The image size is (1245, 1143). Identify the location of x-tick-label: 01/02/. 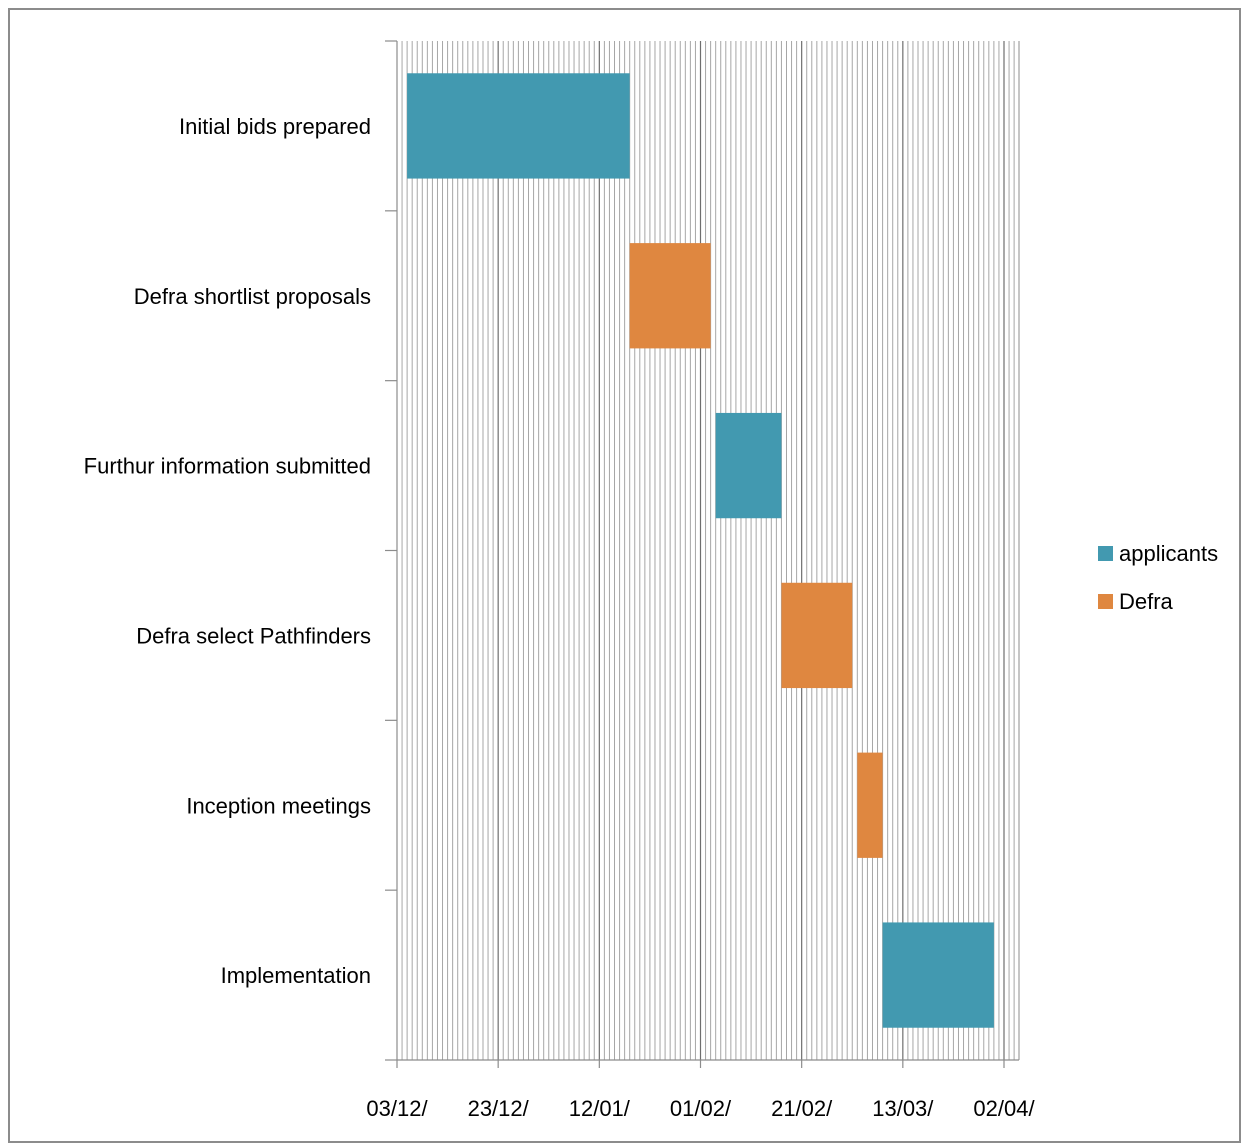
(701, 1108).